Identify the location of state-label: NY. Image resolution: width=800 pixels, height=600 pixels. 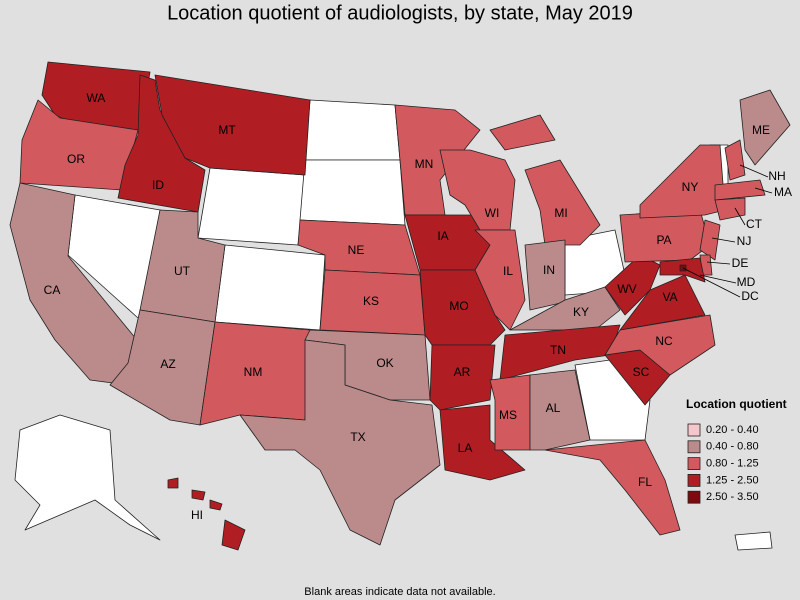
(690, 187).